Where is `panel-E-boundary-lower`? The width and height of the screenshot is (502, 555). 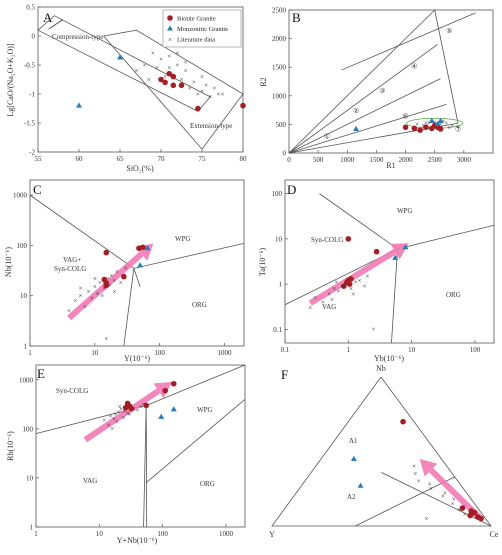 panel-E-boundary-lower is located at coordinates (195, 440).